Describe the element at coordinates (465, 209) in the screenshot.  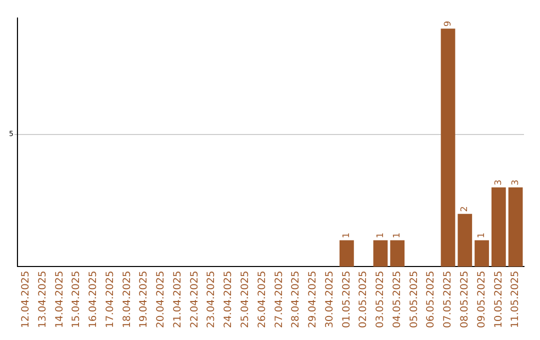
I see `data-label: 2` at that location.